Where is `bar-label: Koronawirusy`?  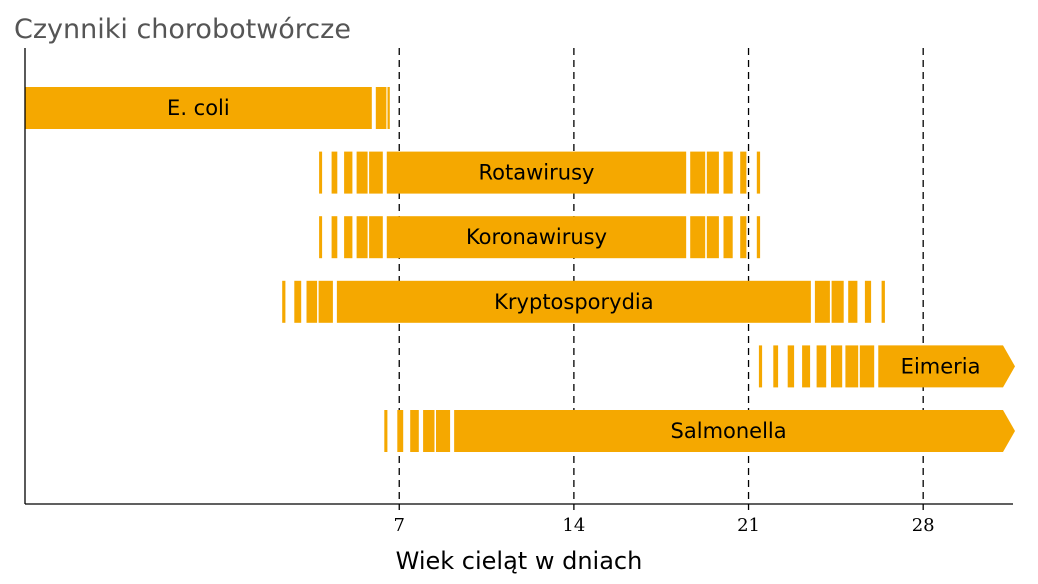 bar-label: Koronawirusy is located at coordinates (536, 237).